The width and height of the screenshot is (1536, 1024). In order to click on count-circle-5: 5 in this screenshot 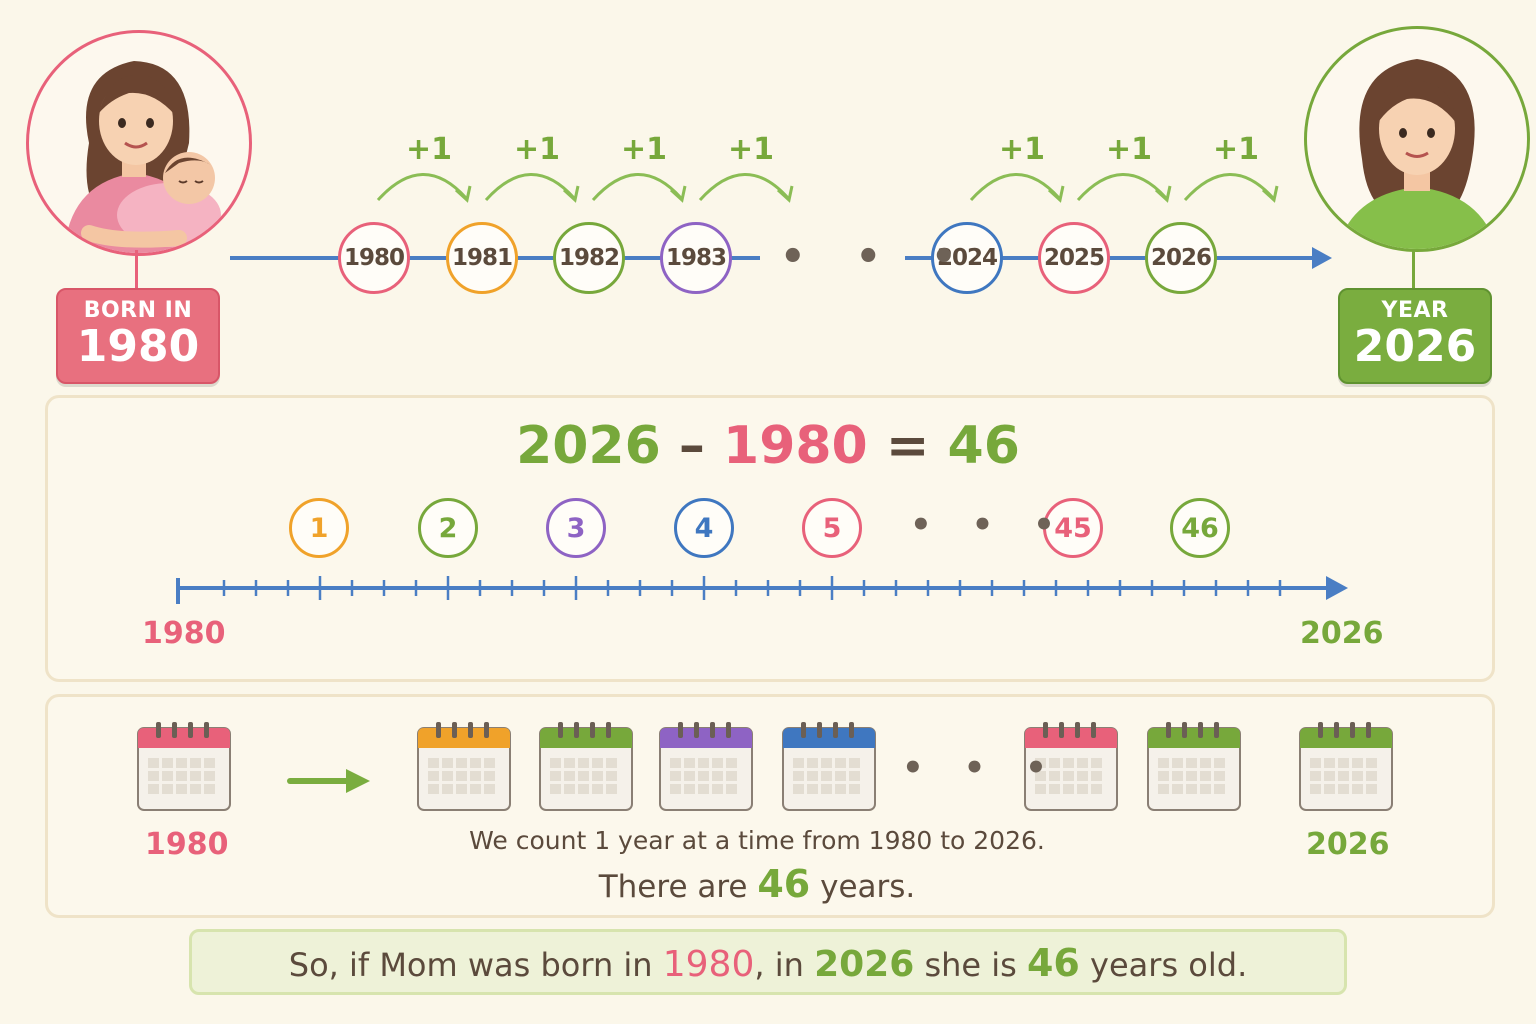, I will do `click(832, 528)`.